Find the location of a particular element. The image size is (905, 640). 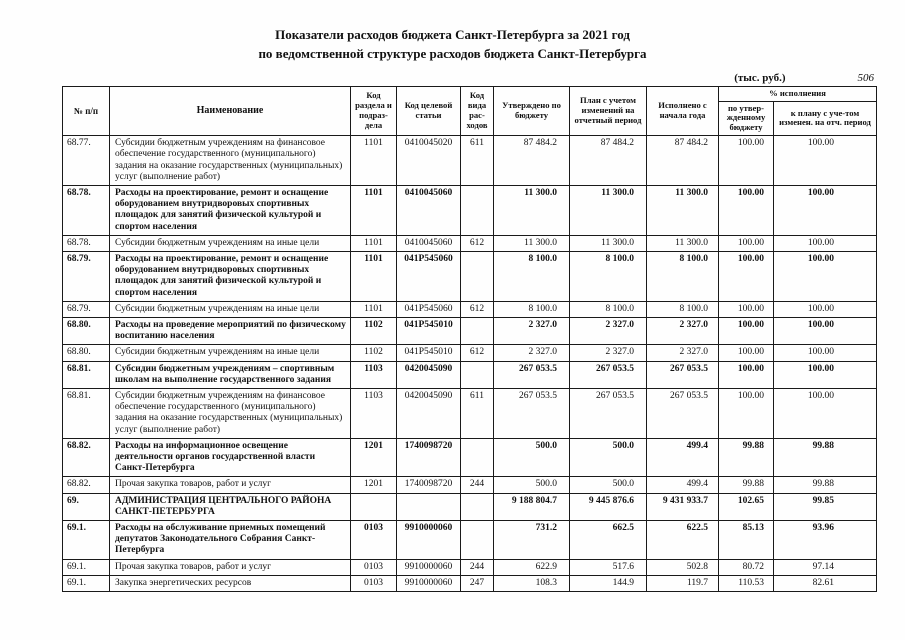

cell-executed: 499.4 is located at coordinates (682, 485).